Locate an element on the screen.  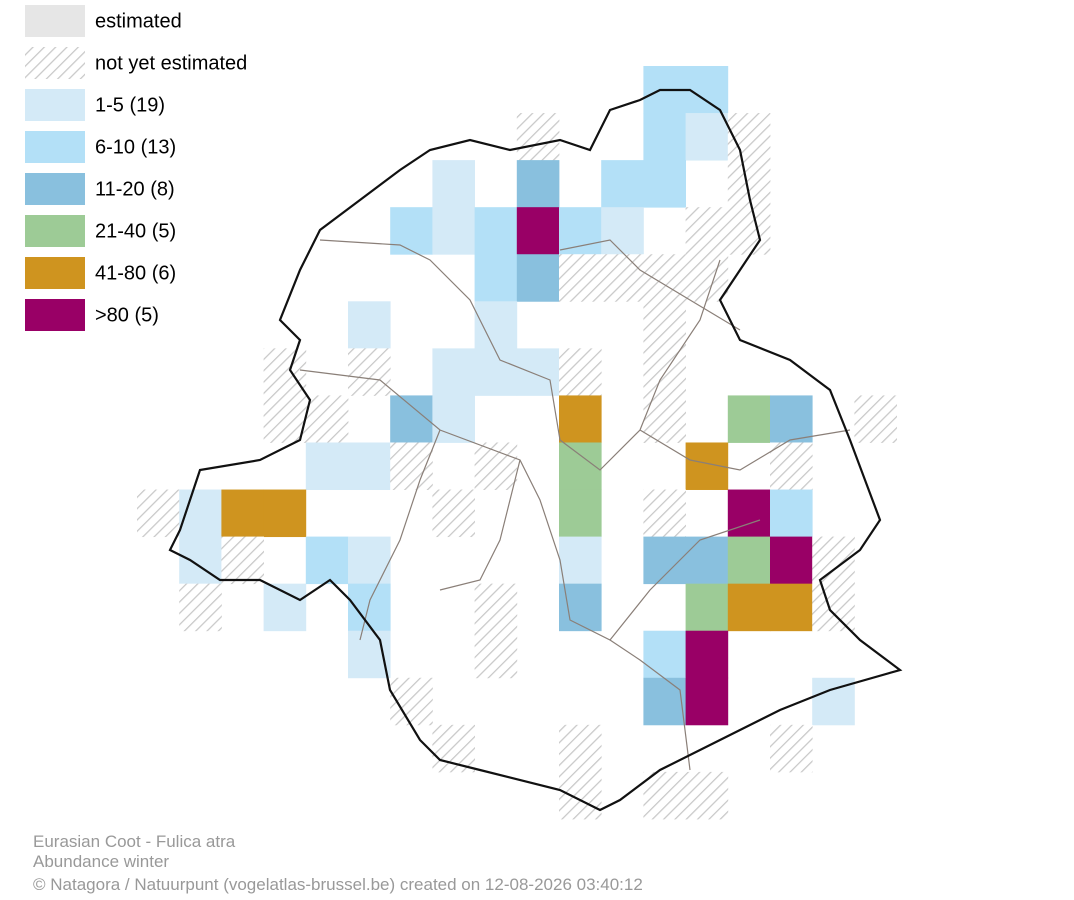
legend-label: 11-20 (8) is located at coordinates (135, 189).